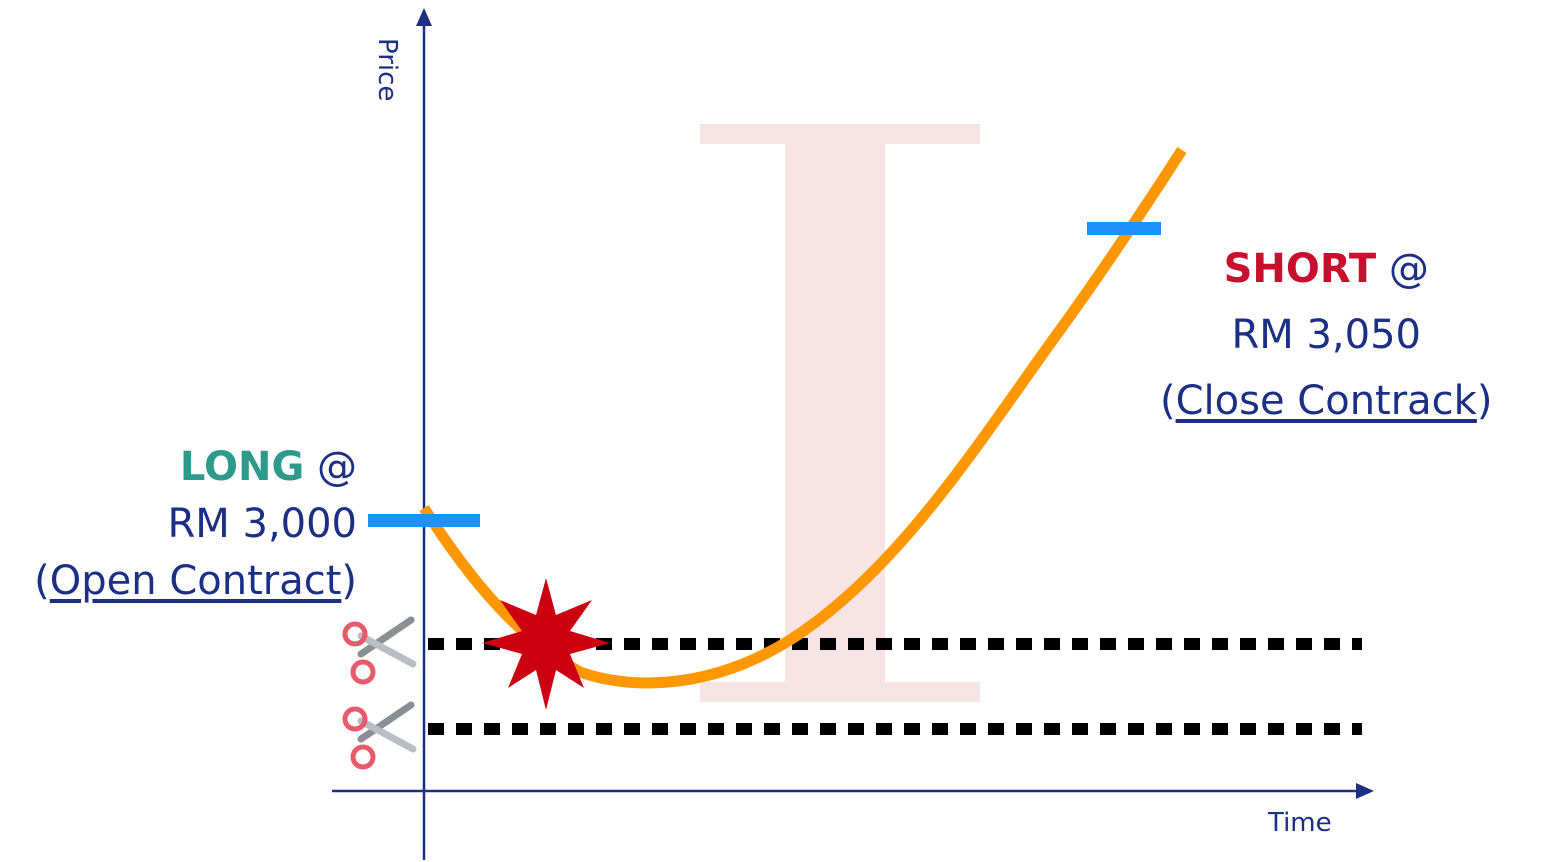  I want to click on x-axis-label: Time, so click(1300, 823).